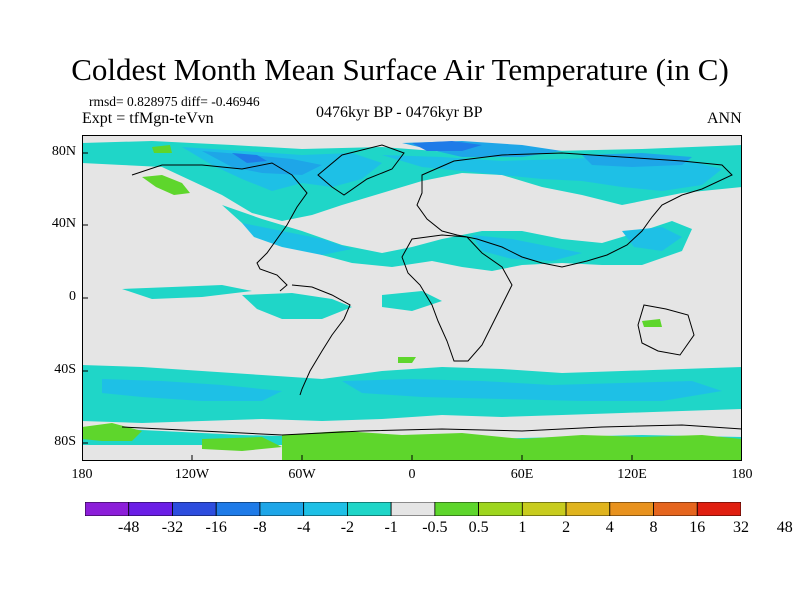 The height and width of the screenshot is (600, 800). What do you see at coordinates (63, 223) in the screenshot?
I see `lat-label-40N: 40N` at bounding box center [63, 223].